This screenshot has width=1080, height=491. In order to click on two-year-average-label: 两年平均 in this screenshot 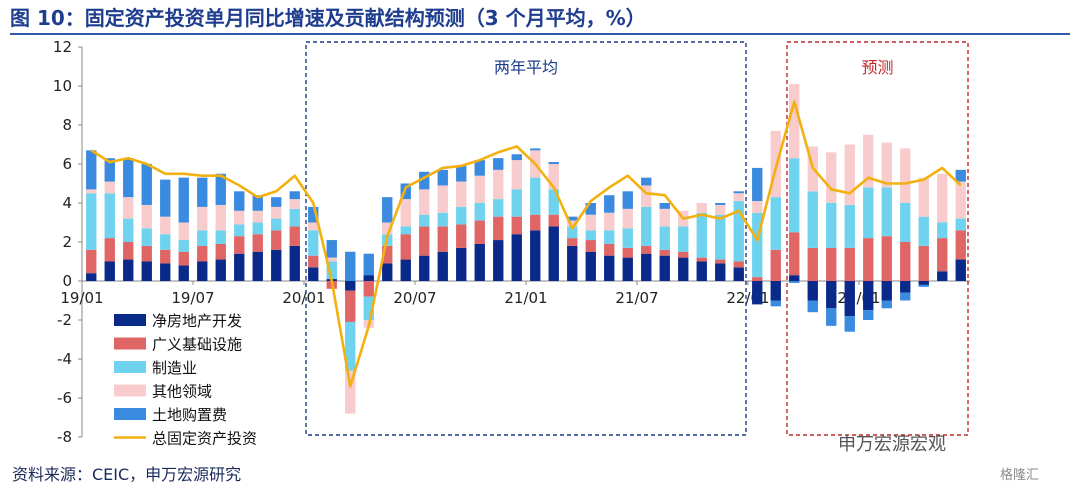, I will do `click(526, 67)`.